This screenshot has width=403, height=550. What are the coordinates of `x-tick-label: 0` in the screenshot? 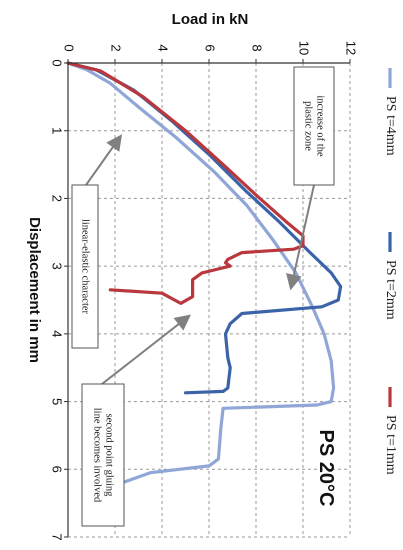 It's located at (69, 47).